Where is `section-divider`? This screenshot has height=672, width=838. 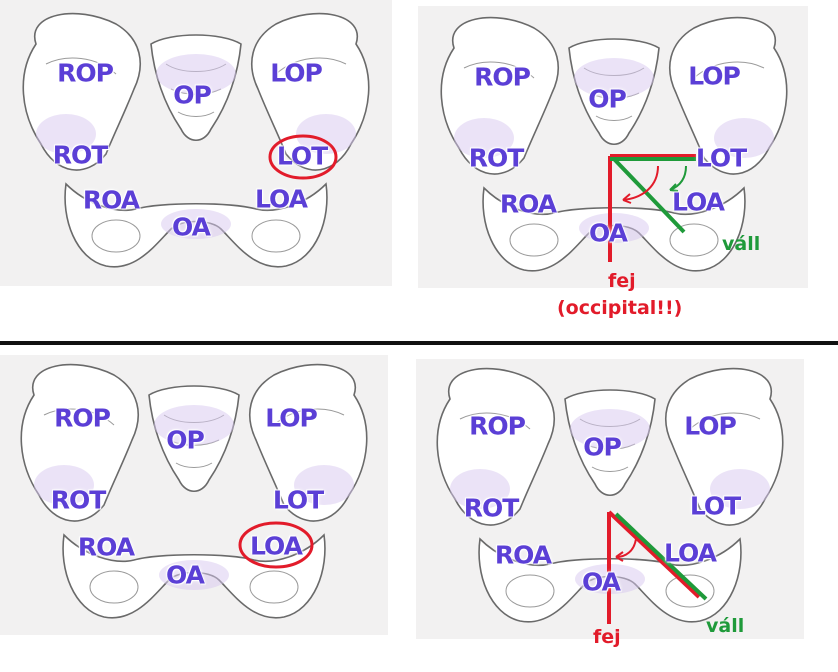
section-divider is located at coordinates (419, 343).